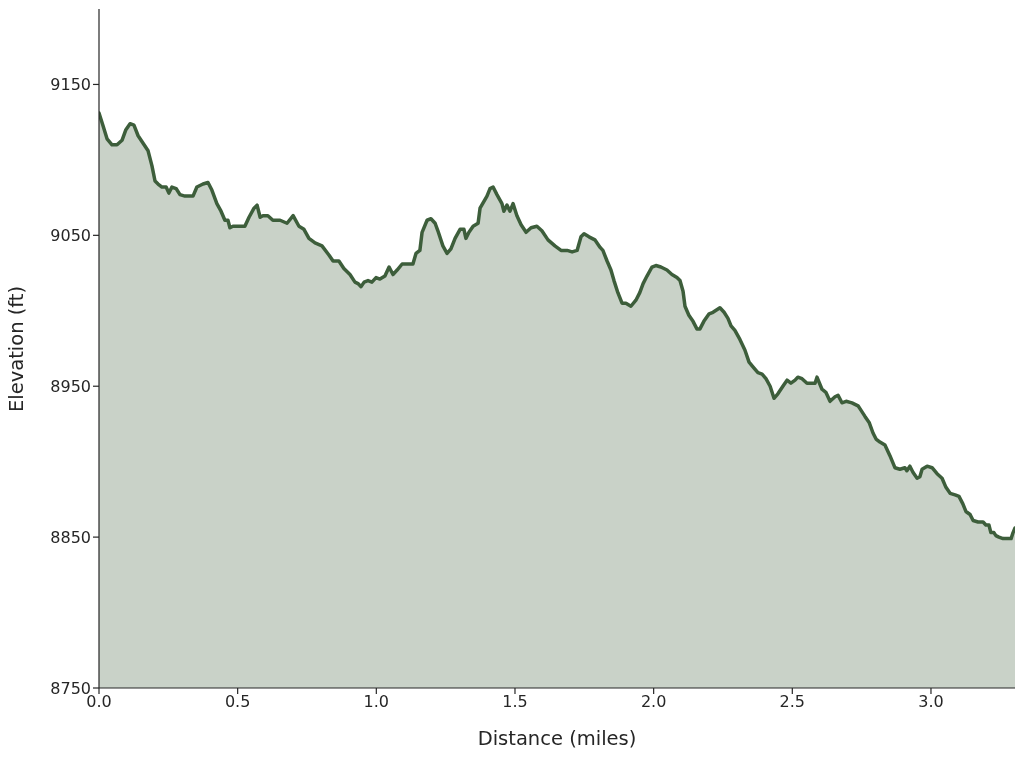  What do you see at coordinates (376, 702) in the screenshot?
I see `x-tick-label: 1.0` at bounding box center [376, 702].